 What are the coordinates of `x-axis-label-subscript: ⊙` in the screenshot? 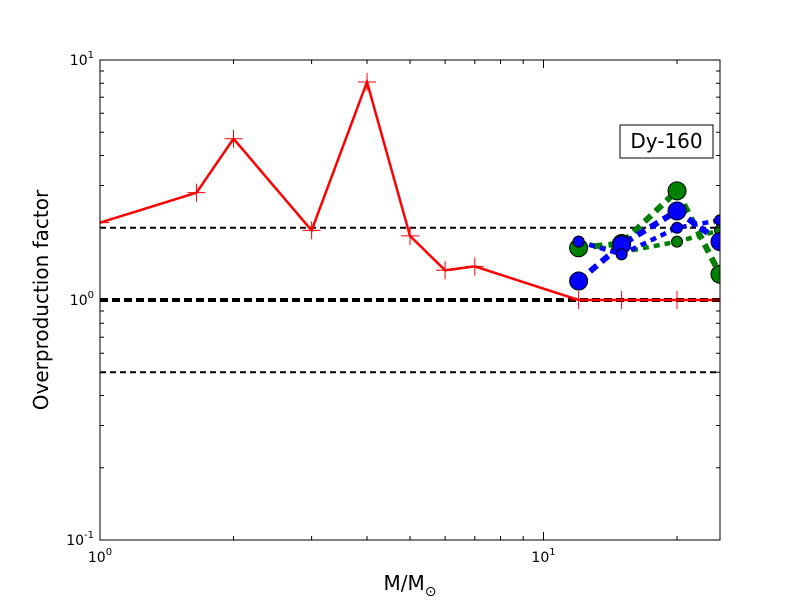 It's located at (431, 592).